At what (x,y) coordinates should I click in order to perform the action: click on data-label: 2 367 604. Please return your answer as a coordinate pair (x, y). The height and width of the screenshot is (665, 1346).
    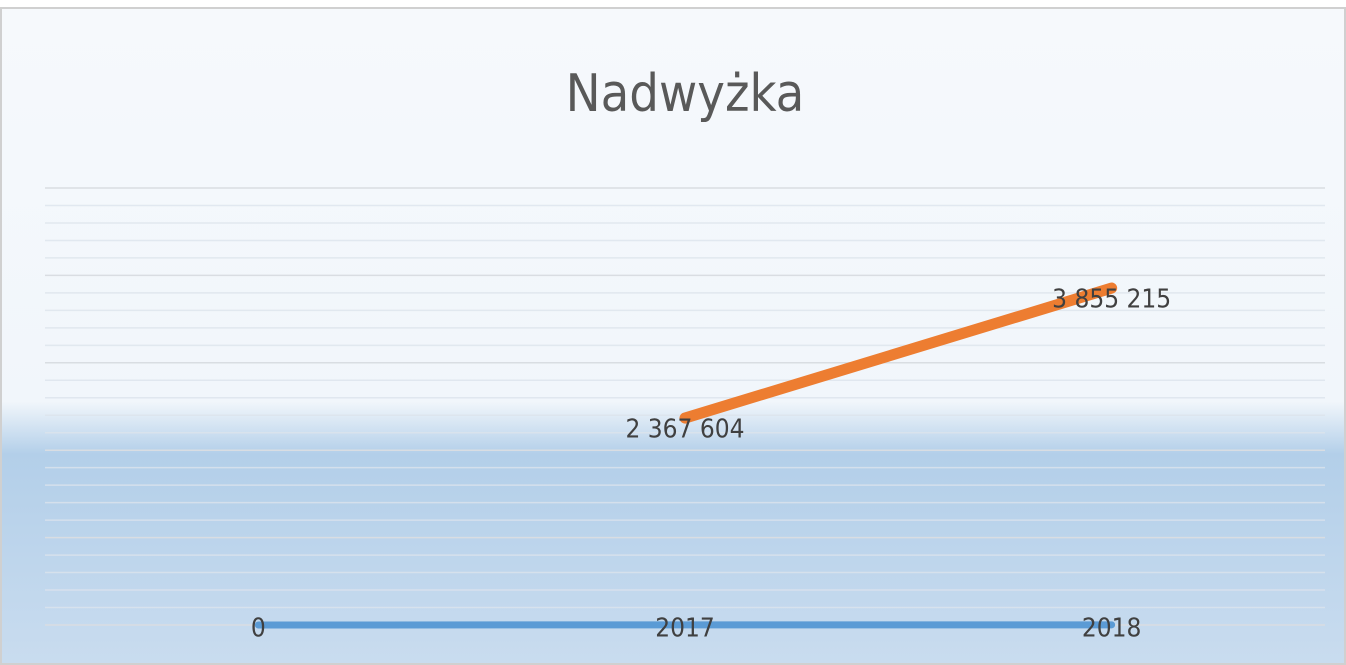
    Looking at the image, I should click on (684, 430).